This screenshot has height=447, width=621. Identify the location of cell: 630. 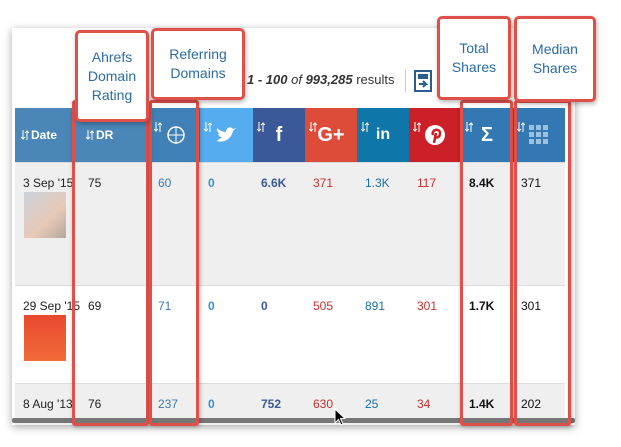
(323, 404).